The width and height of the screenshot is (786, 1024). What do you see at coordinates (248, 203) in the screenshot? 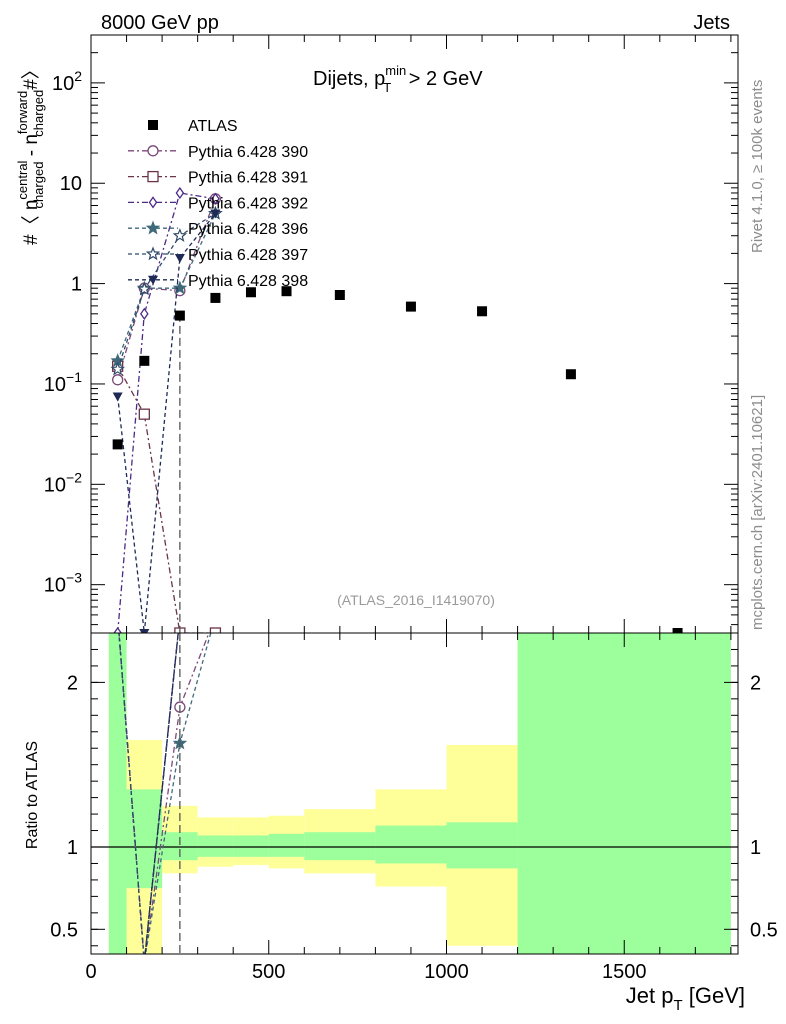
I see `legend-label-s392: Pythia 6.428 392` at bounding box center [248, 203].